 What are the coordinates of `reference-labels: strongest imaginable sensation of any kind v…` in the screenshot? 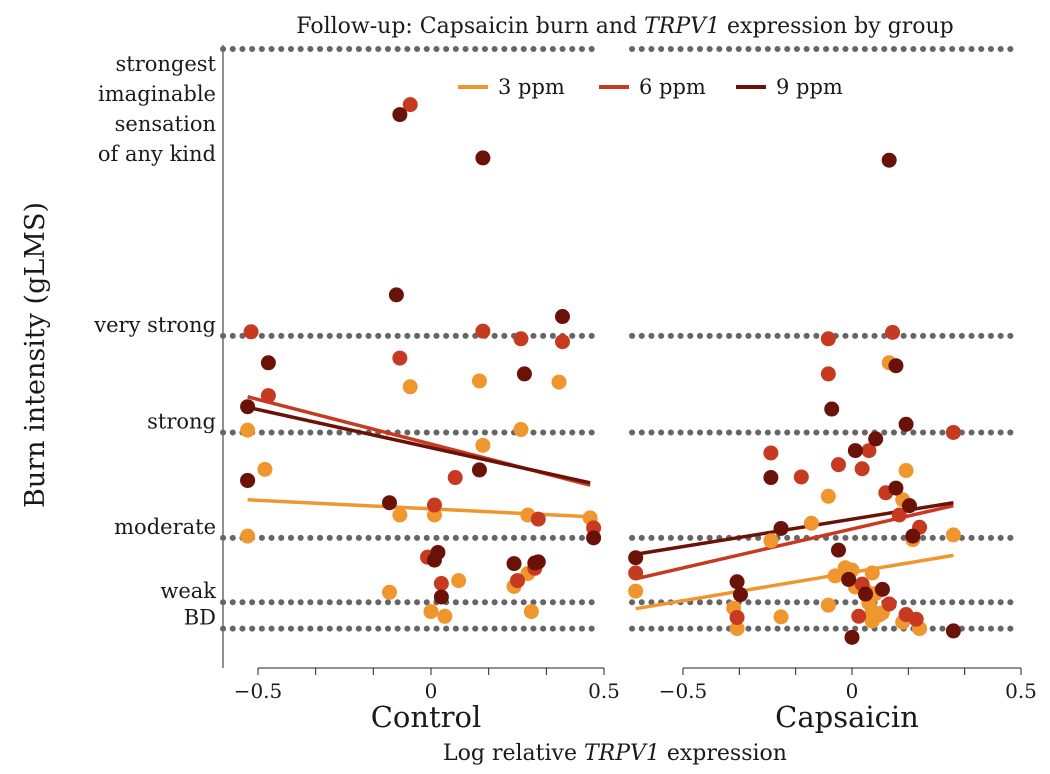 It's located at (154, 341).